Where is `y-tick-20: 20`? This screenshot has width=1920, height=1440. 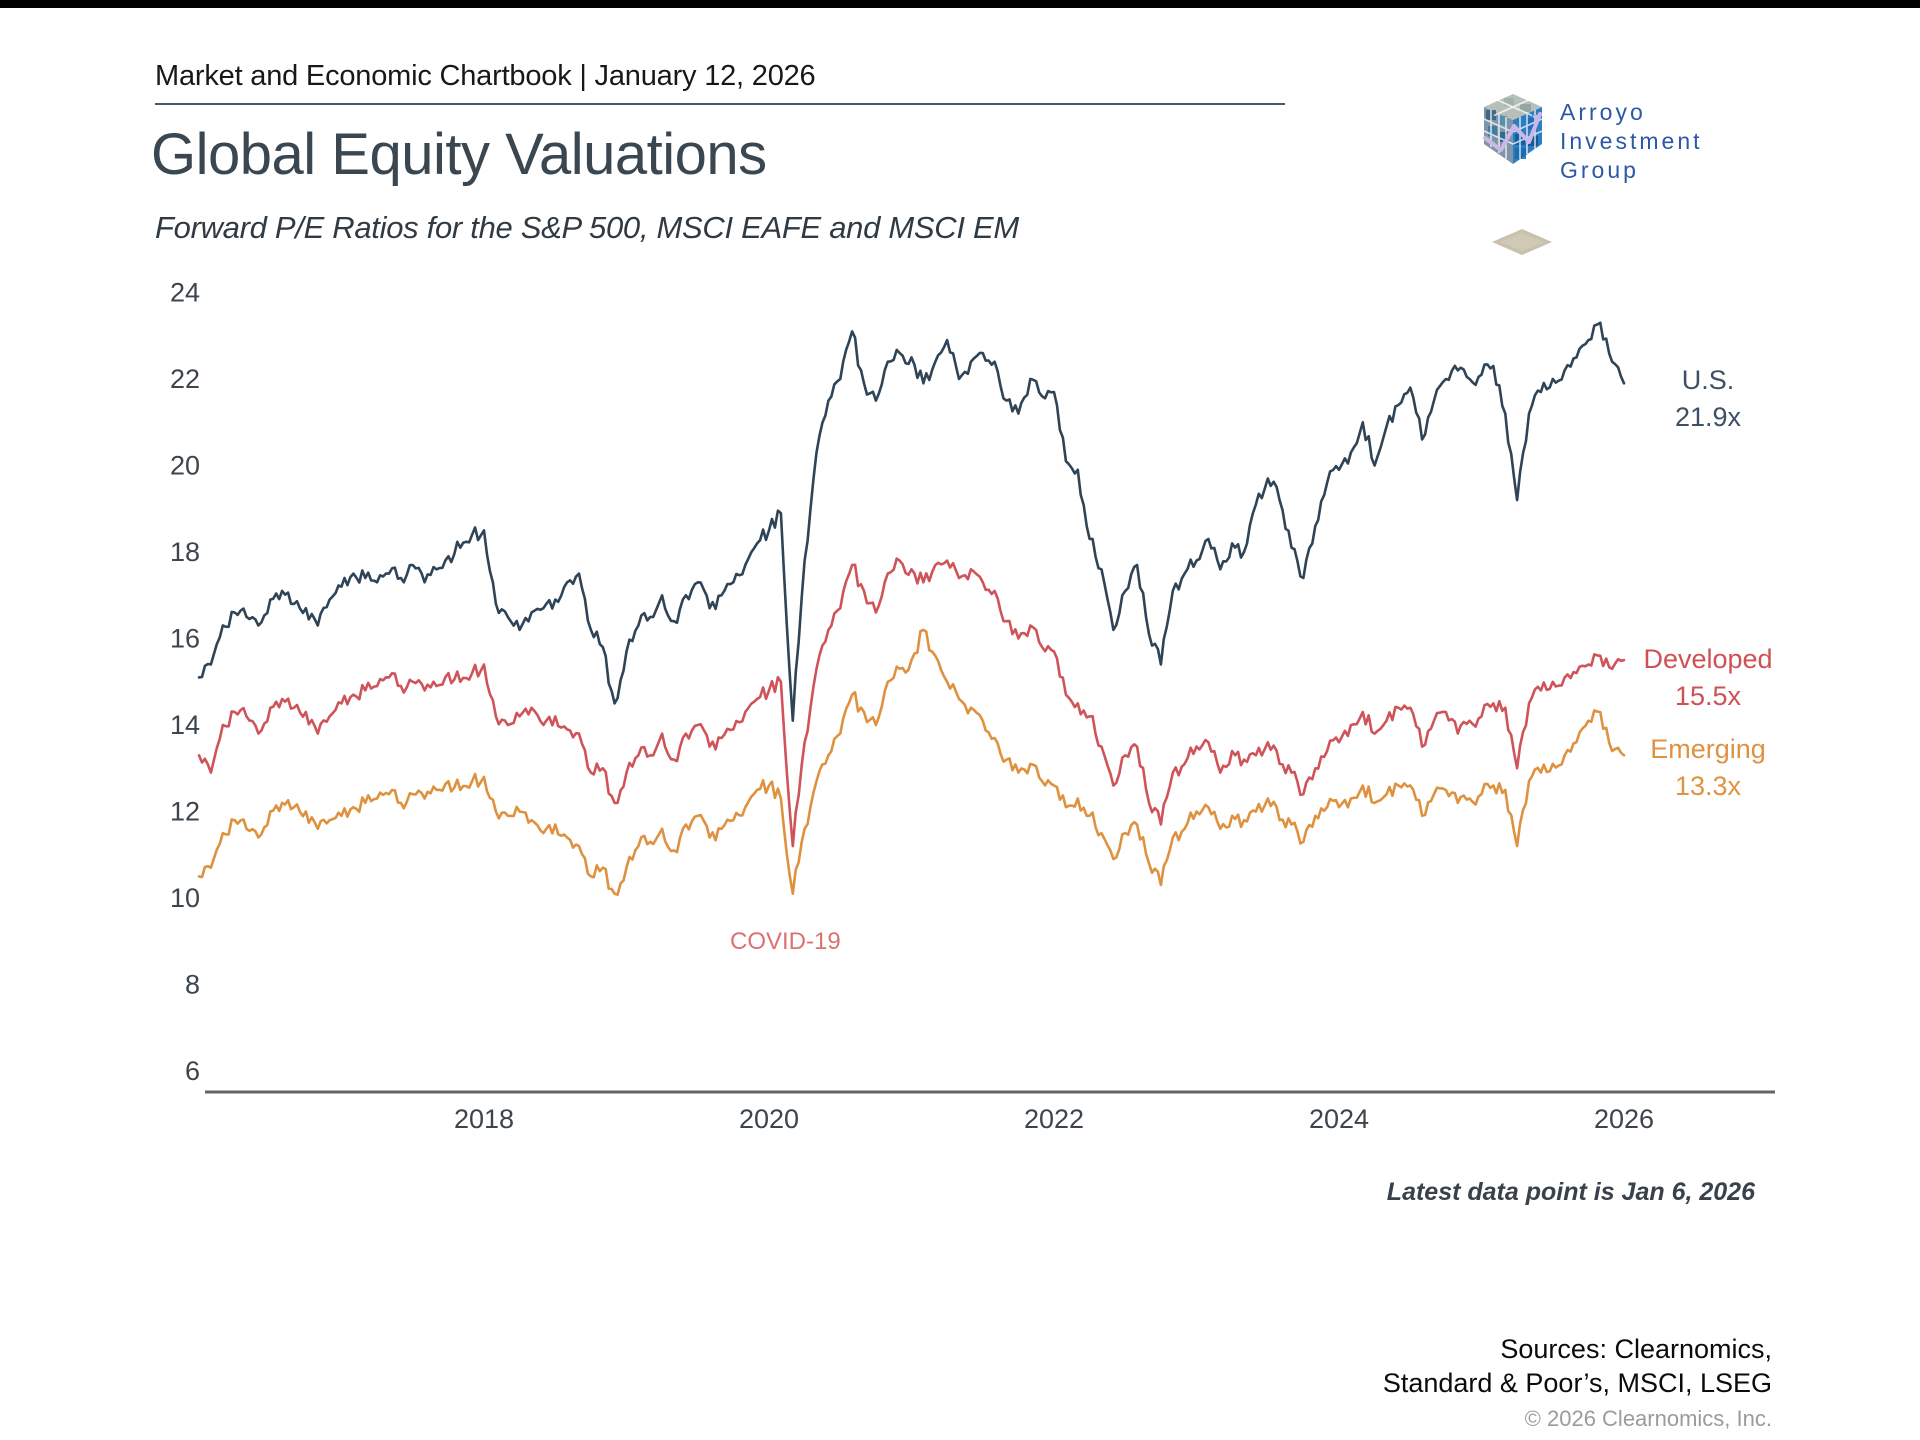 y-tick-20: 20 is located at coordinates (185, 466).